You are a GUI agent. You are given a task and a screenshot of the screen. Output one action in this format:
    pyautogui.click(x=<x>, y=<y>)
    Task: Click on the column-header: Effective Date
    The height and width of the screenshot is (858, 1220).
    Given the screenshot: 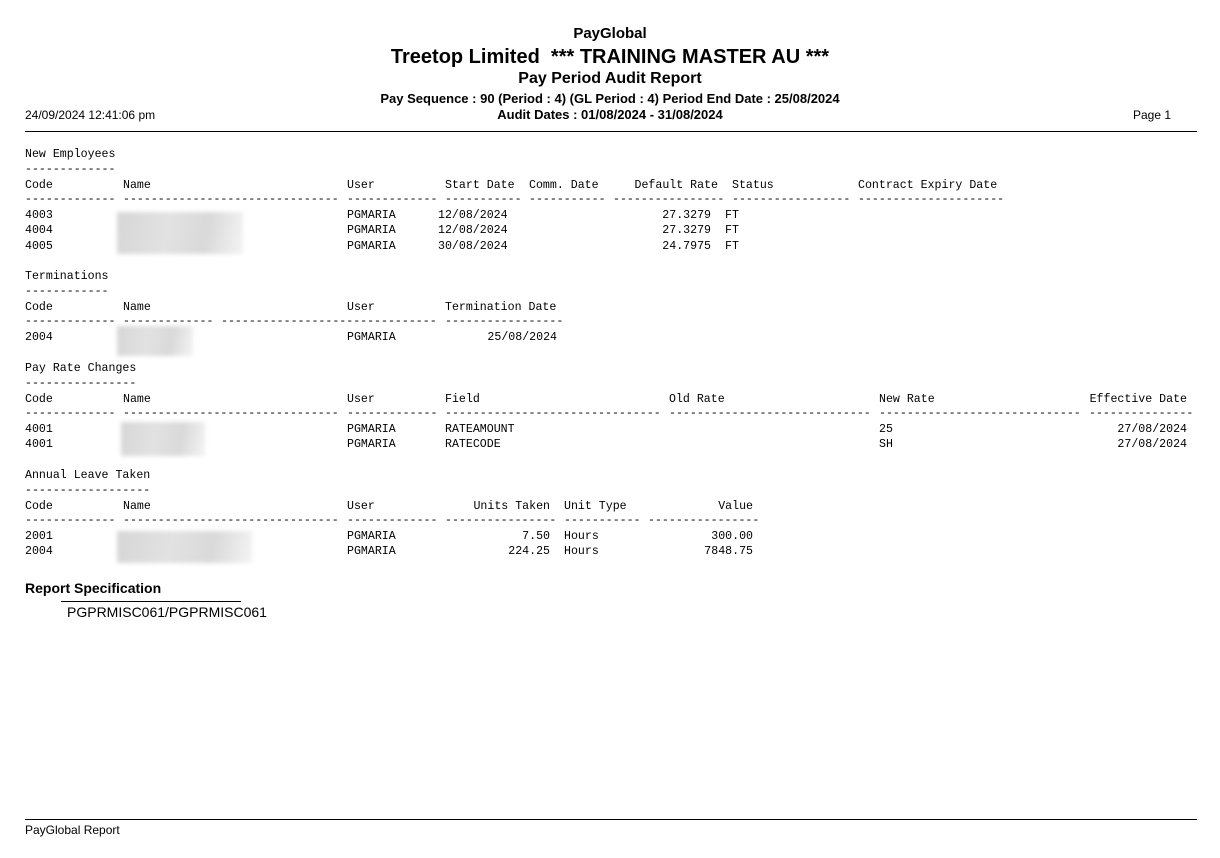 What is the action you would take?
    pyautogui.click(x=1138, y=399)
    